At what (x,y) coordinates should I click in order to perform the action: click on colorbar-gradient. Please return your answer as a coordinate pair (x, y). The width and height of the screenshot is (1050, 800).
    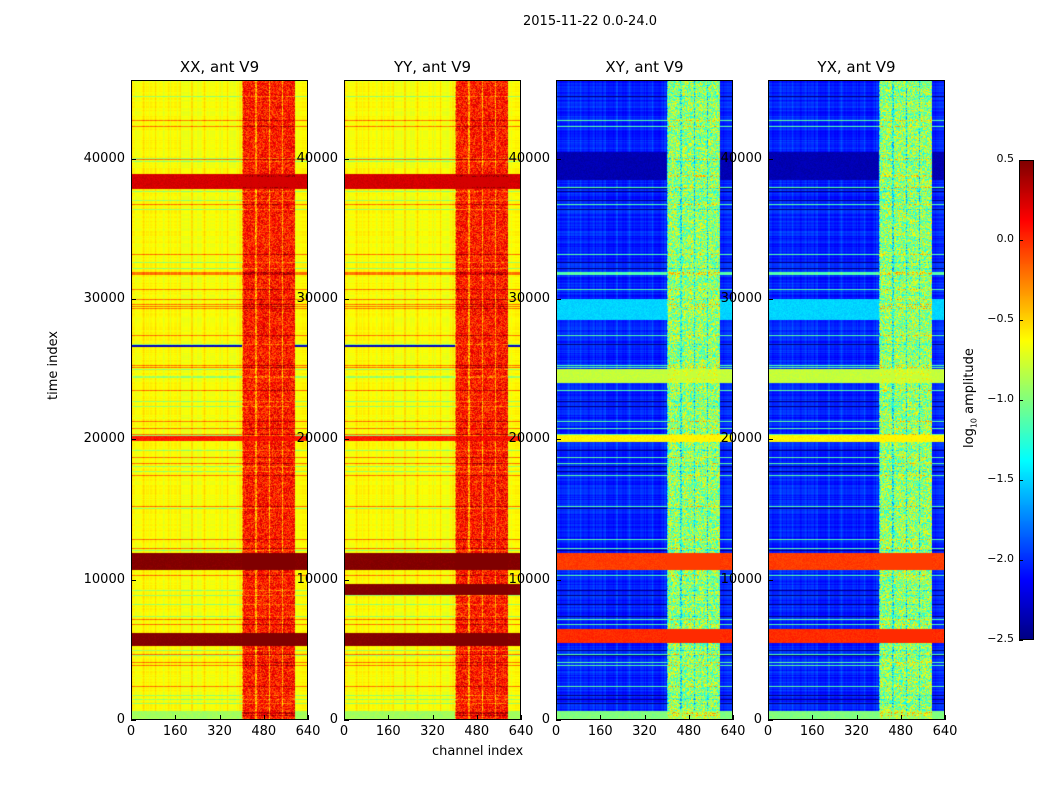
    Looking at the image, I should click on (1026, 400).